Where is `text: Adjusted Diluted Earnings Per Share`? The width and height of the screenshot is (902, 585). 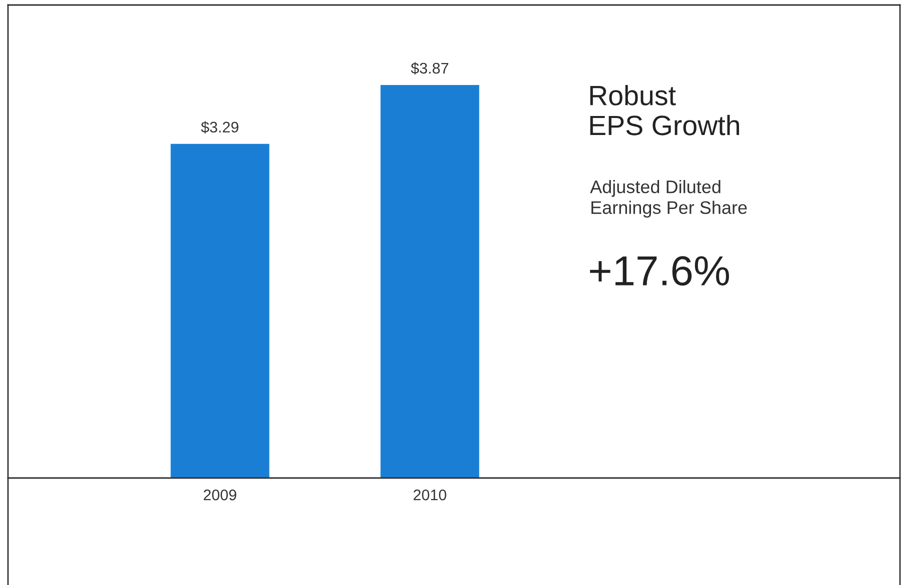 text: Adjusted Diluted Earnings Per Share is located at coordinates (668, 199).